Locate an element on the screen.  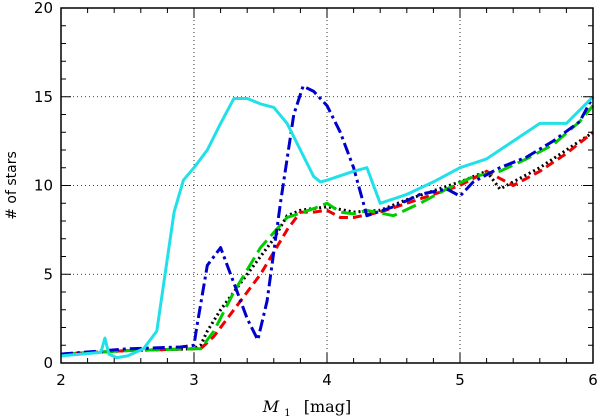
x-tick-label: 6 is located at coordinates (593, 380).